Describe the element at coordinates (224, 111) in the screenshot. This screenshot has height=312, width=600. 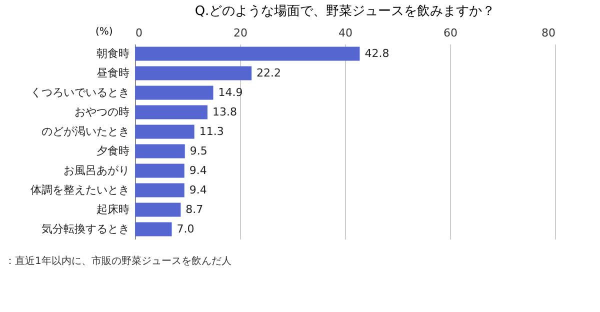
I see `data-label: 13.8` at that location.